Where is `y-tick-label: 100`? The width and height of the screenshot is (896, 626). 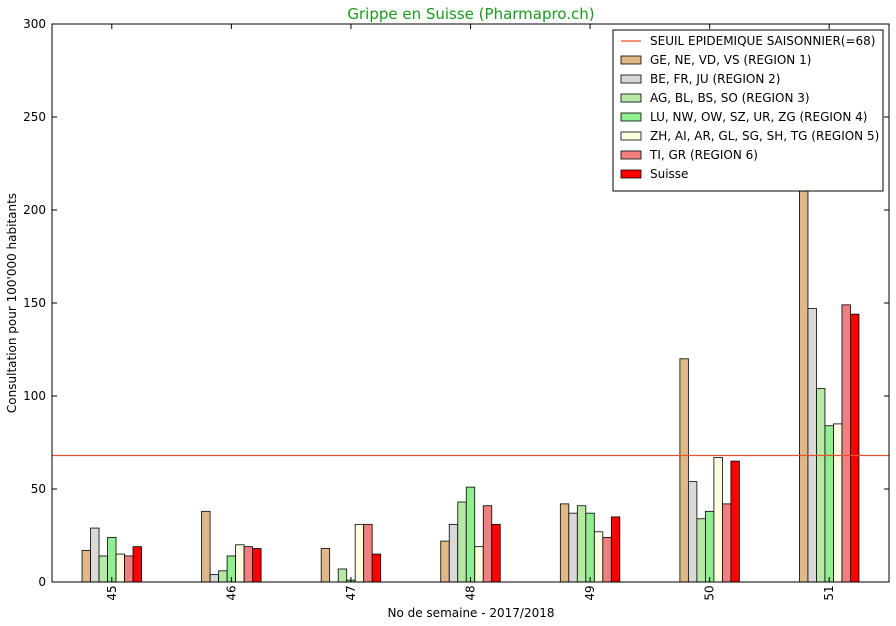 y-tick-label: 100 is located at coordinates (34, 396).